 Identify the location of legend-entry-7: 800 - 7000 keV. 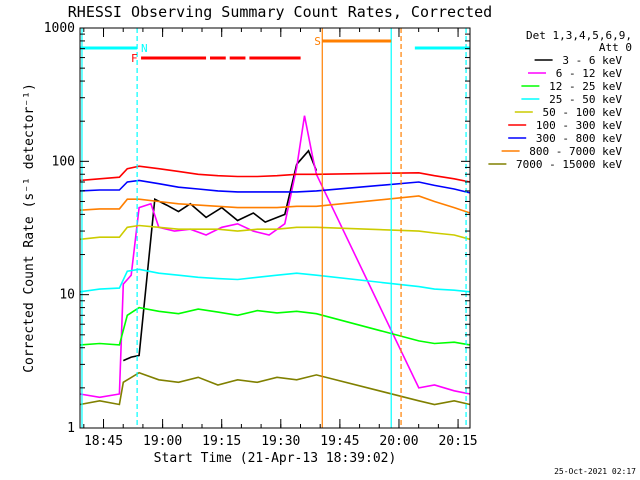
(575, 151).